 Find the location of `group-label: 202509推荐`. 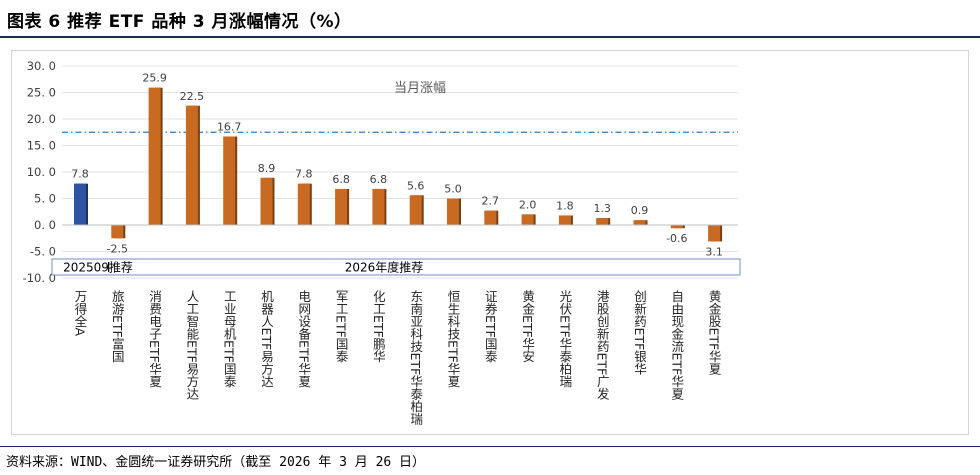

group-label: 202509推荐 is located at coordinates (98, 268).